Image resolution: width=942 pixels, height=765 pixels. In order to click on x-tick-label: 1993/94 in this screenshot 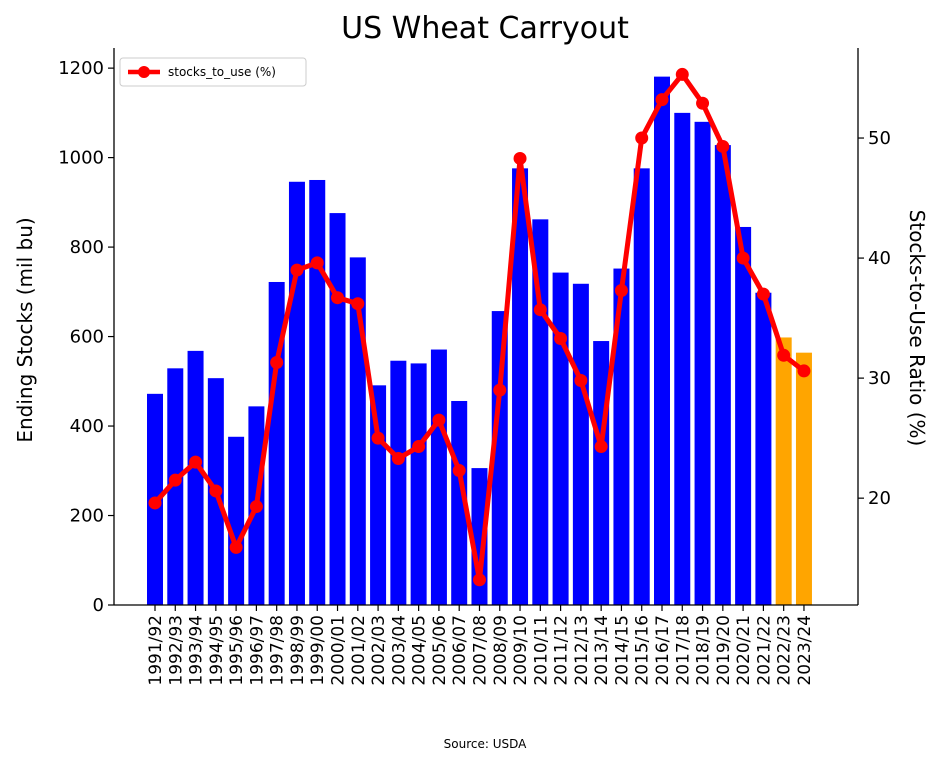, I will do `click(197, 650)`.